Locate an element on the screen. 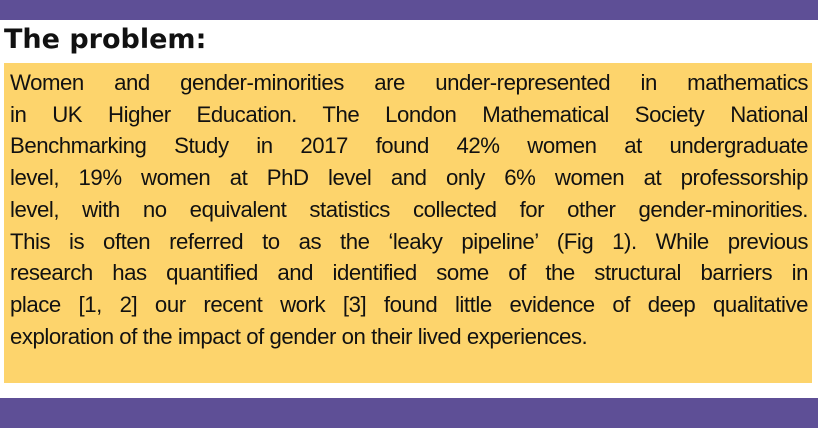  bottom-banner-bar is located at coordinates (409, 413).